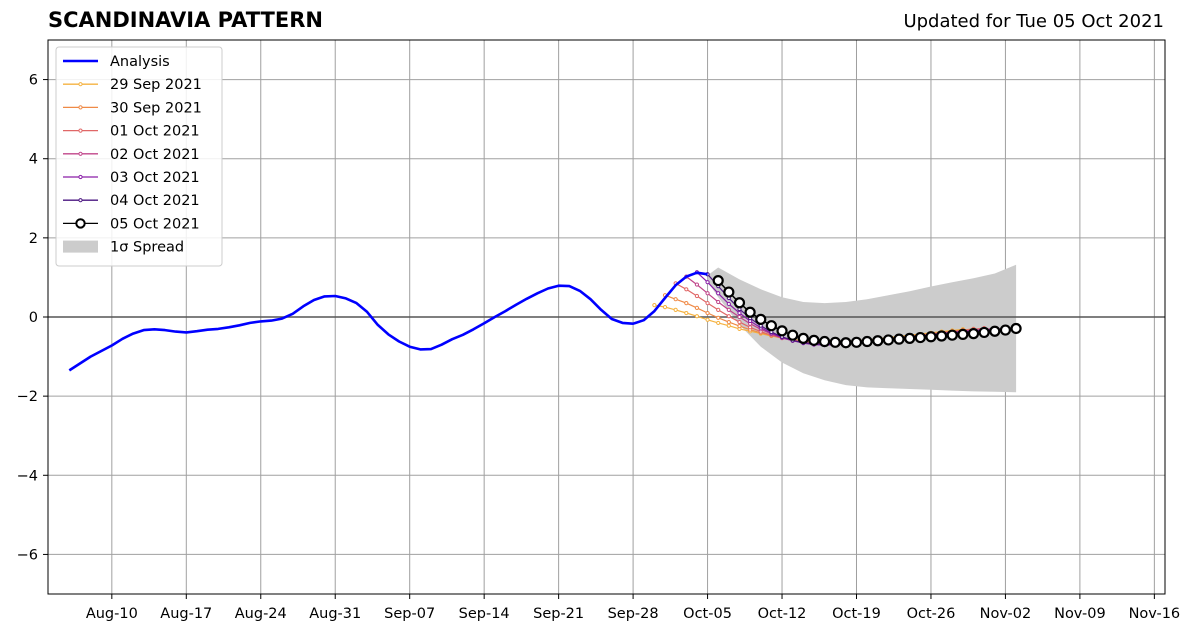 The image size is (1195, 633). I want to click on spread-layer, so click(862, 328).